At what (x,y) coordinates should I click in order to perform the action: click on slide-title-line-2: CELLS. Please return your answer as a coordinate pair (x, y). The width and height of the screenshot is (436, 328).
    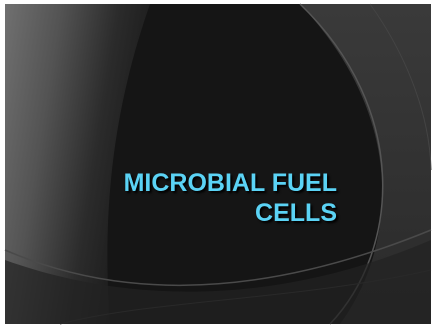
    Looking at the image, I should click on (296, 213).